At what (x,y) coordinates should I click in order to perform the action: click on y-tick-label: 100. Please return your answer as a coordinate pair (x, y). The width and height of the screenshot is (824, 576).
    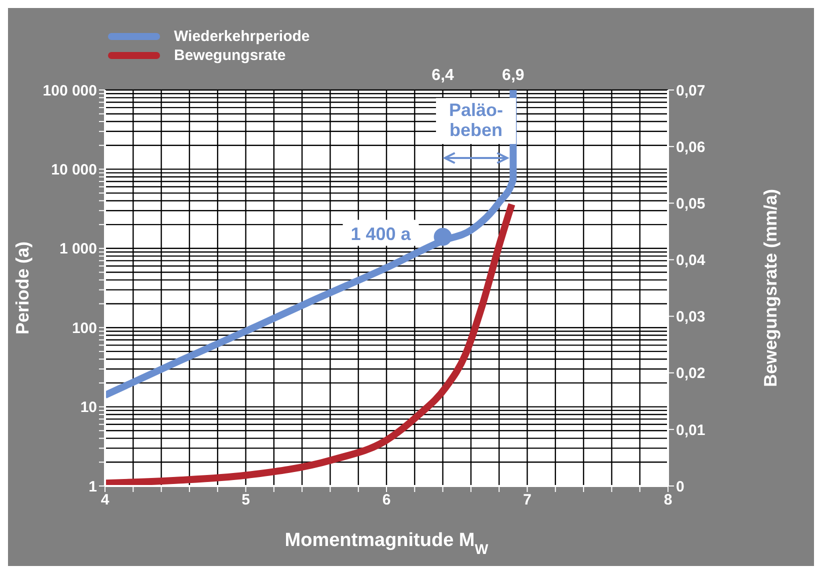
    Looking at the image, I should click on (84, 328).